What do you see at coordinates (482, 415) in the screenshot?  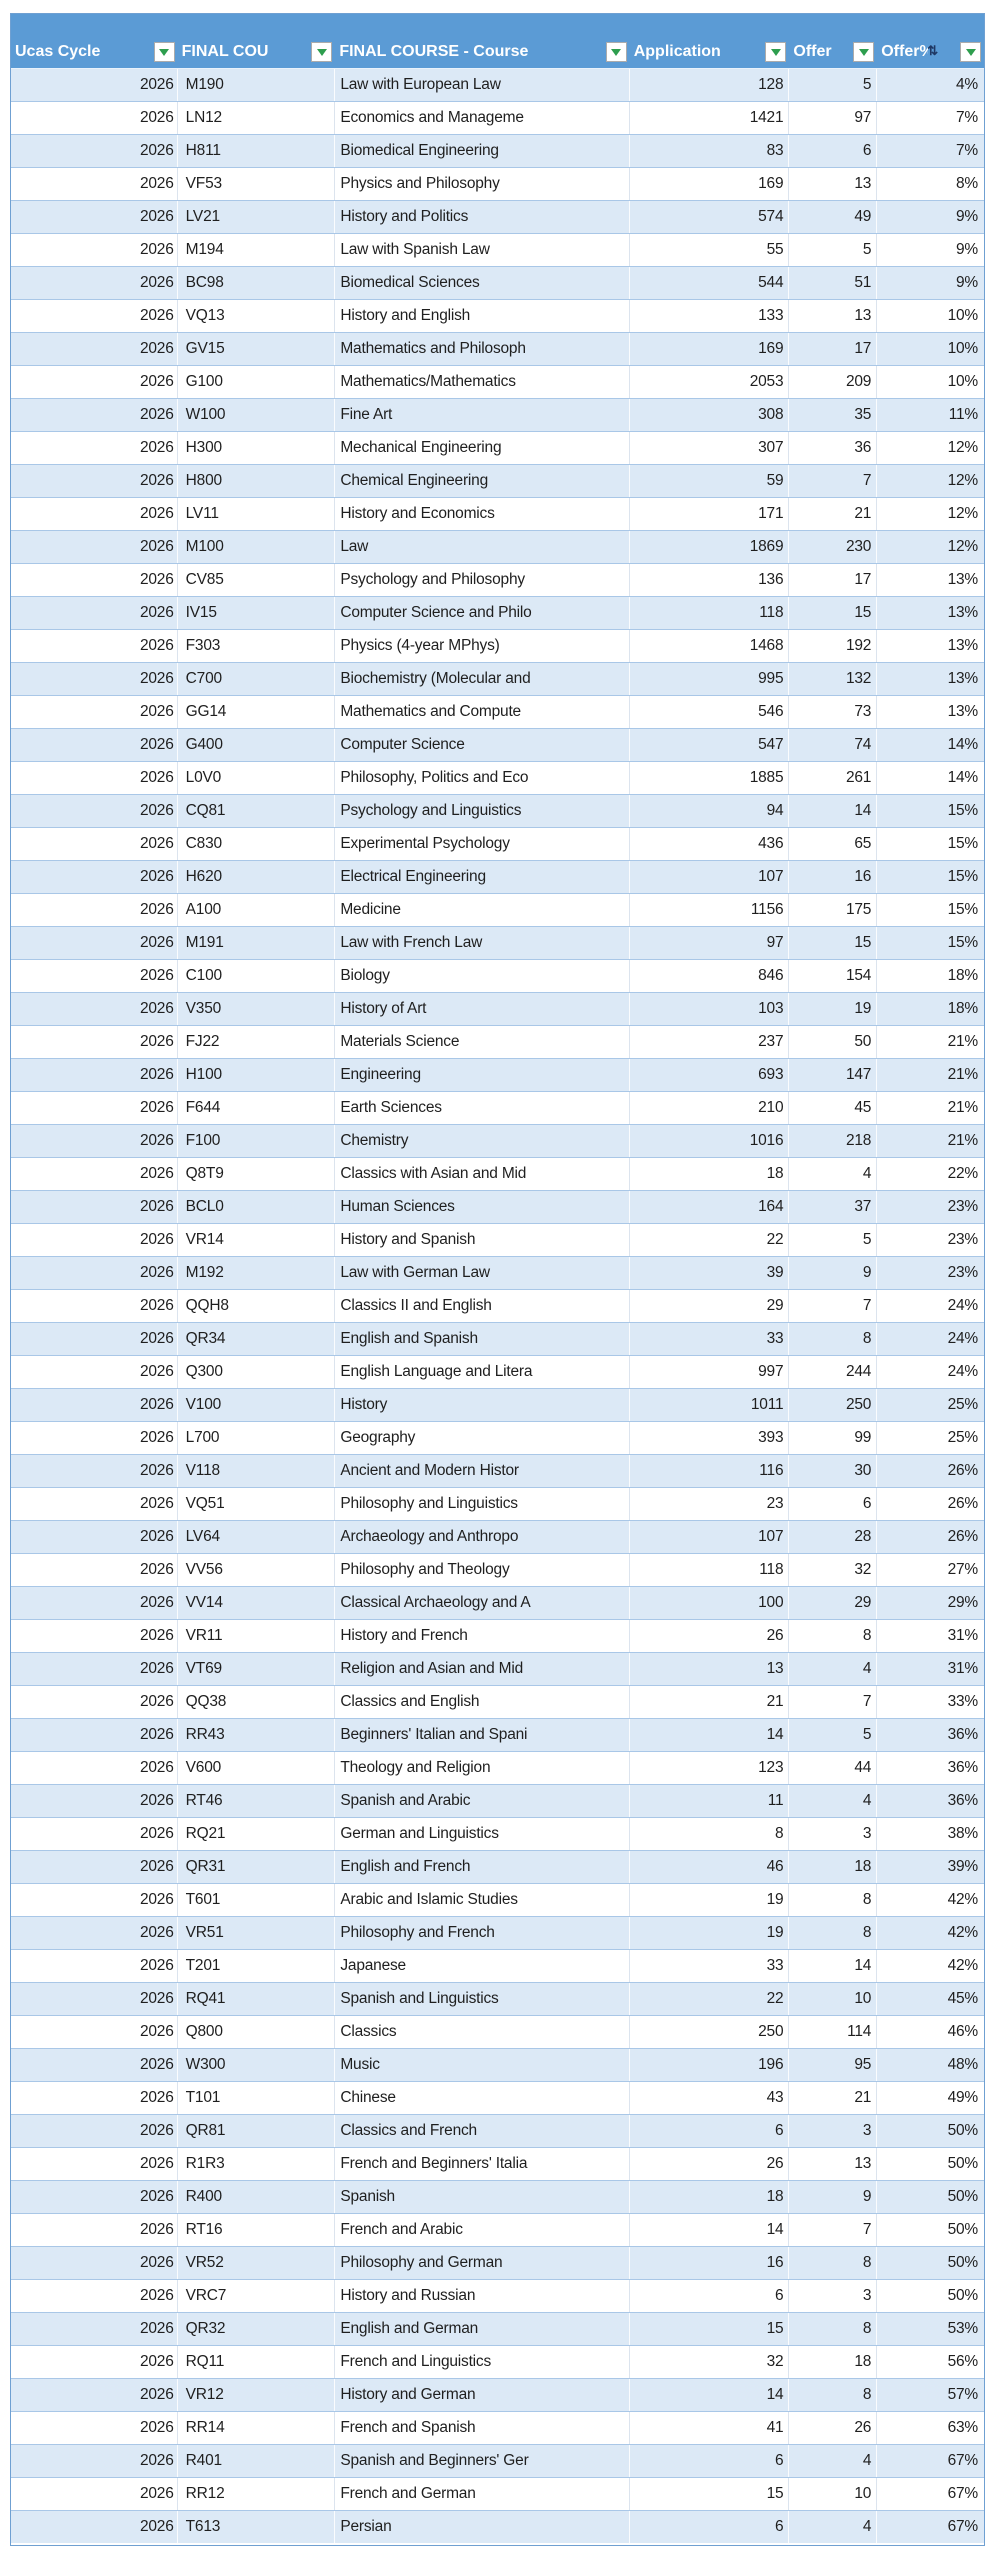 I see `cell-course-name: Fine Art` at bounding box center [482, 415].